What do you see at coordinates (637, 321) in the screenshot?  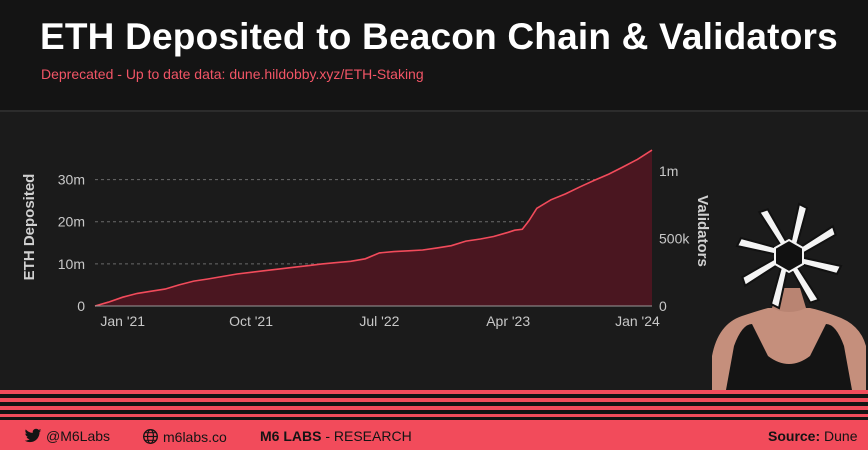 I see `x-tick-label: Jan '24` at bounding box center [637, 321].